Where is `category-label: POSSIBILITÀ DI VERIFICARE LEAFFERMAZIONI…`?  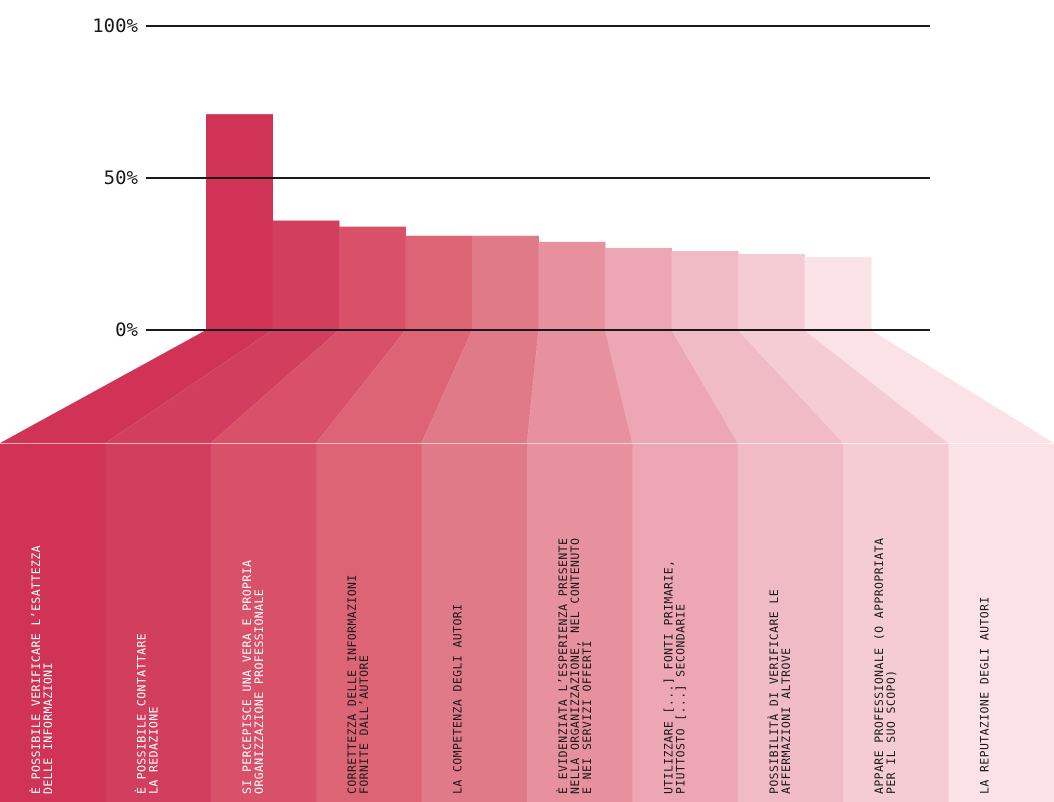 category-label: POSSIBILITÀ DI VERIFICARE LEAFFERMAZIONI… is located at coordinates (779, 691).